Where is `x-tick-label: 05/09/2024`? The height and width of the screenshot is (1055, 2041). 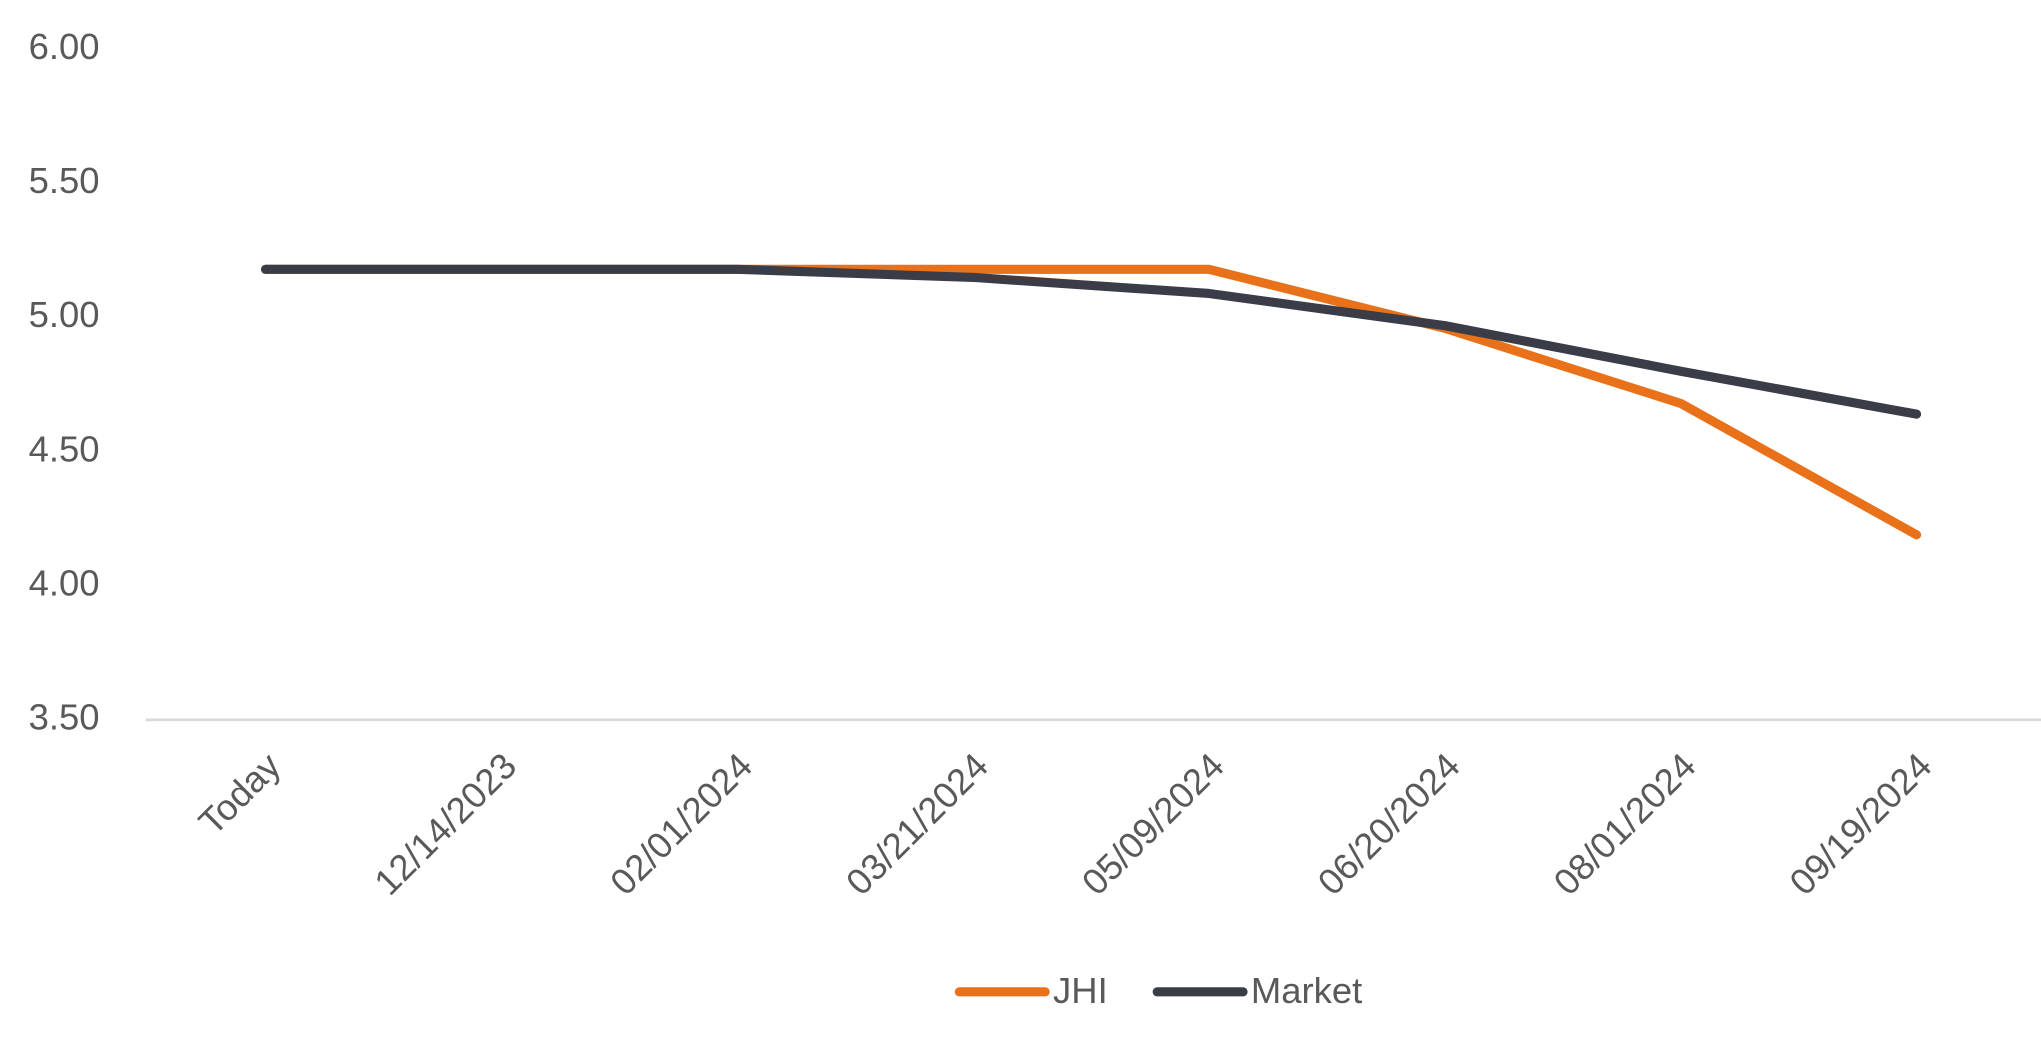
x-tick-label: 05/09/2024 is located at coordinates (1153, 824).